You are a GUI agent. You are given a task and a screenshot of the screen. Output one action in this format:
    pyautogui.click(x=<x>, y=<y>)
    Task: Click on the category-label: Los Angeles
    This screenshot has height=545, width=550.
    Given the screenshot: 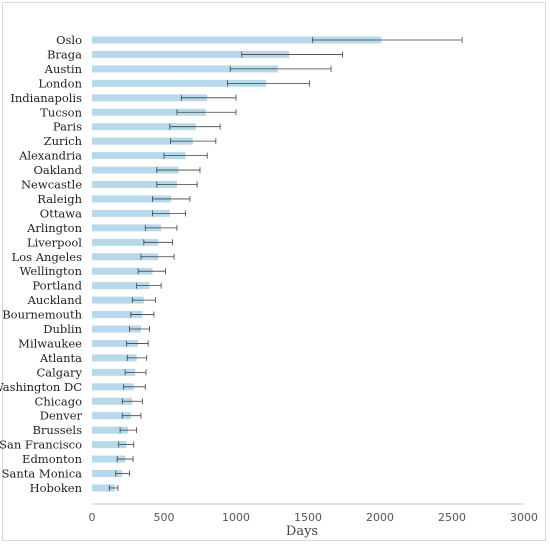 What is the action you would take?
    pyautogui.click(x=47, y=257)
    